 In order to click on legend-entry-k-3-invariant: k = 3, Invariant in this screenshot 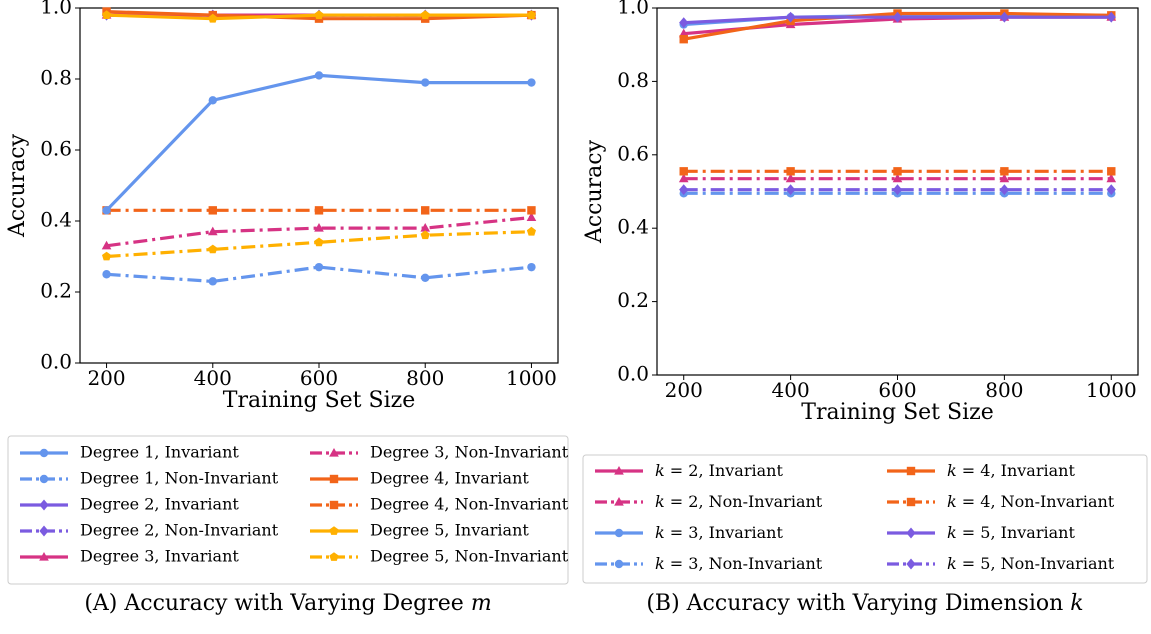, I will do `click(689, 532)`.